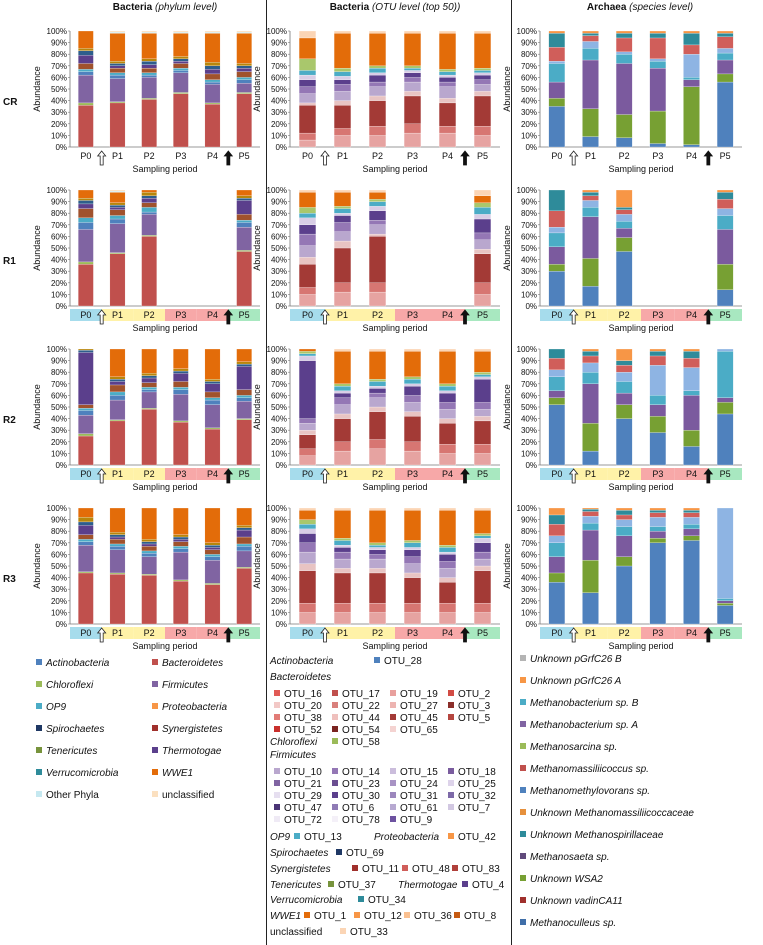 The image size is (763, 945). I want to click on y-tick-label: 10%, so click(279, 294).